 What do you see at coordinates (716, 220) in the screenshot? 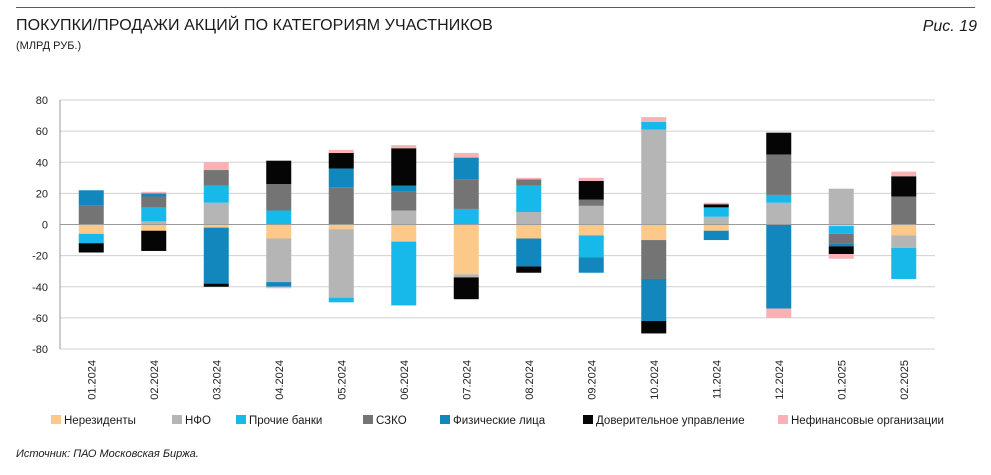
I see `bar-segment: НФО 11.2024: 5` at bounding box center [716, 220].